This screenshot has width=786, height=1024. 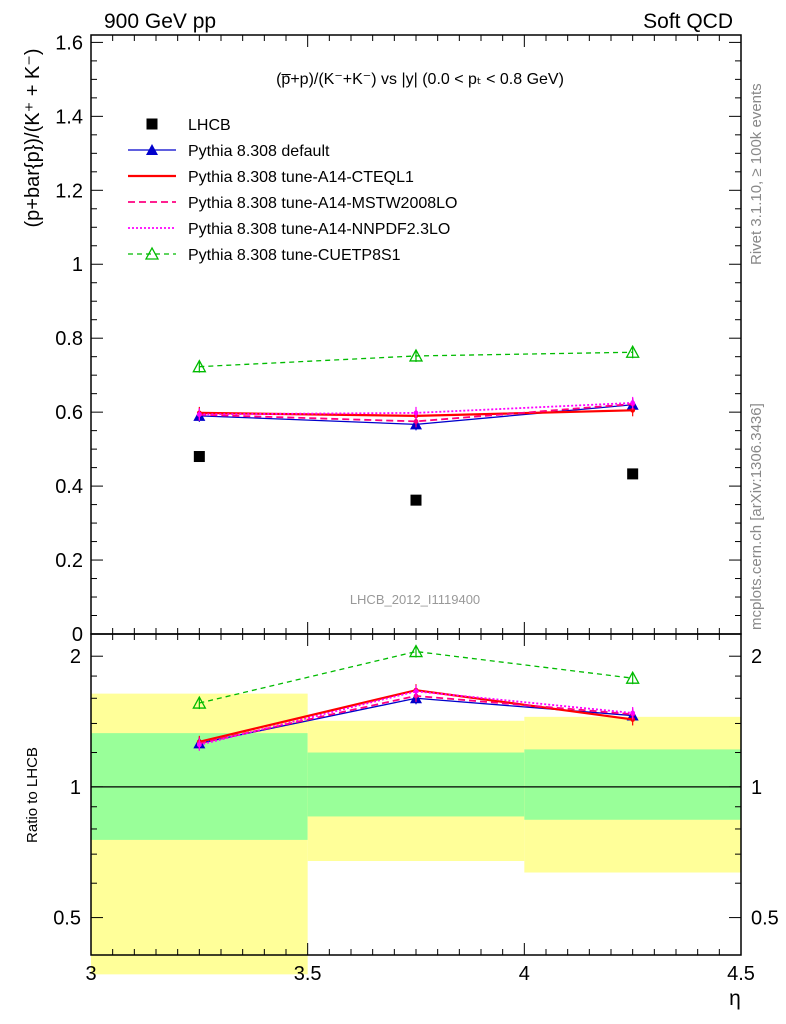 What do you see at coordinates (75, 657) in the screenshot?
I see `ratio-y-tick-label-left: 2` at bounding box center [75, 657].